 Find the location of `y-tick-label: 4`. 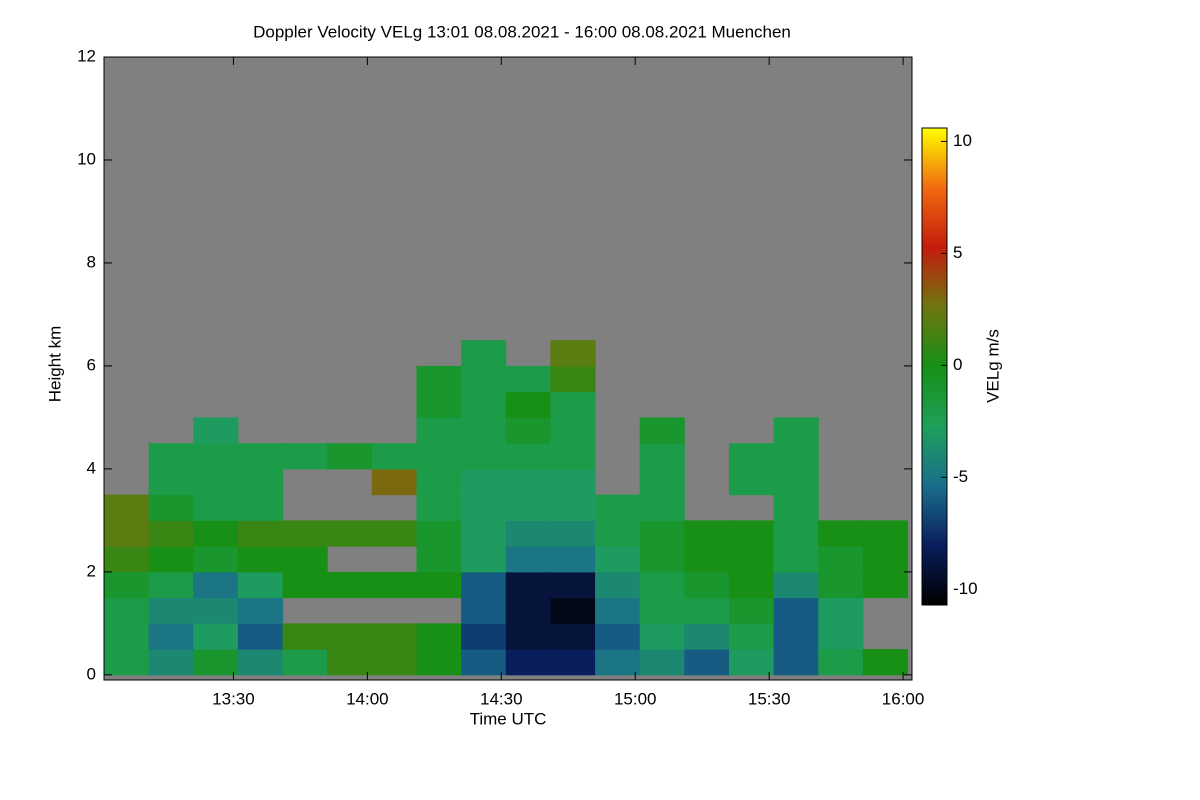

y-tick-label: 4 is located at coordinates (91, 467).